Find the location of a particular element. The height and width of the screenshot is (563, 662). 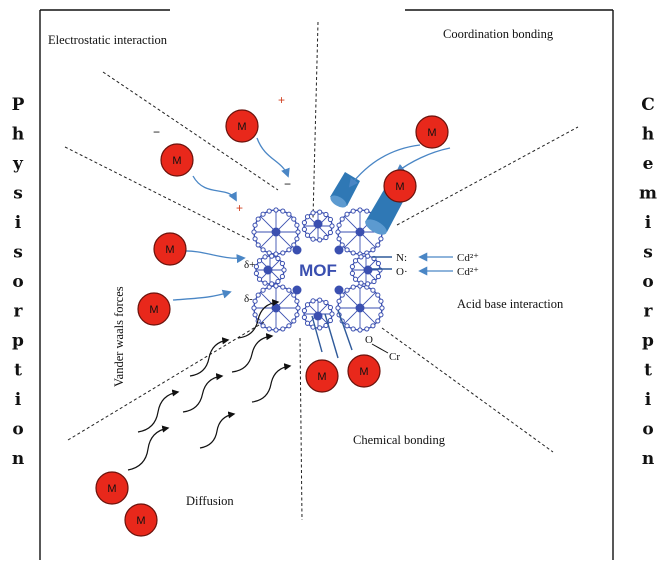

divider-bottom-right is located at coordinates (467, 390).